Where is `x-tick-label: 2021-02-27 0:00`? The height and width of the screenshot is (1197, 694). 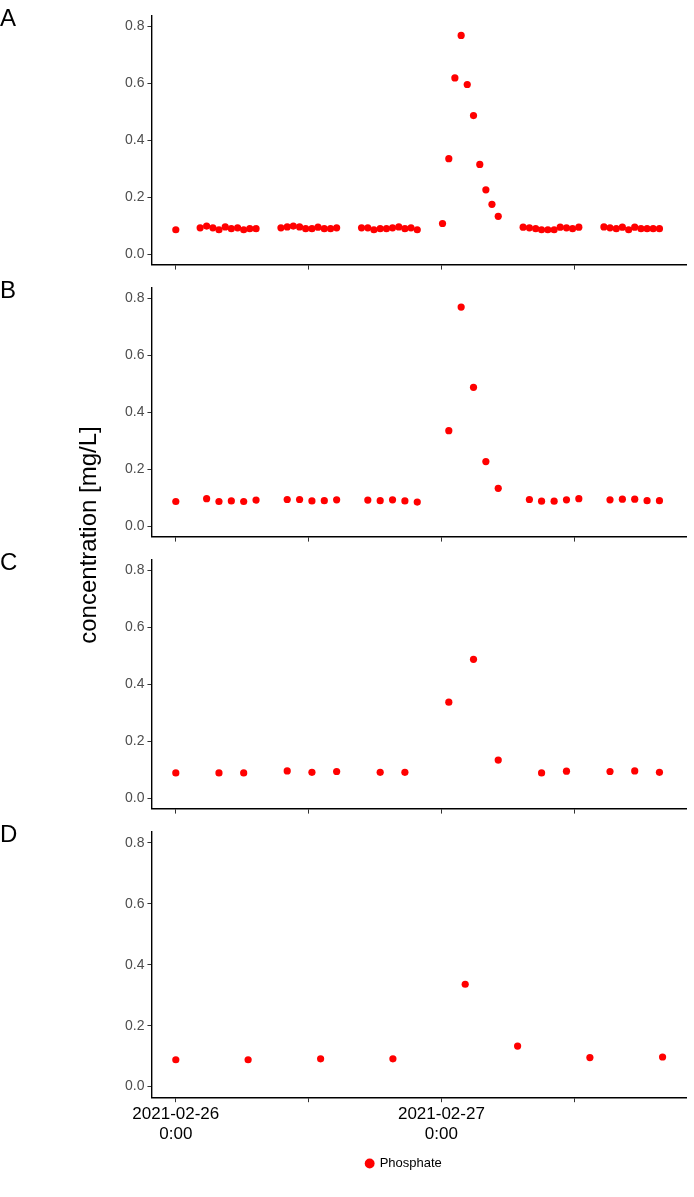 x-tick-label: 2021-02-27 0:00 is located at coordinates (441, 1124).